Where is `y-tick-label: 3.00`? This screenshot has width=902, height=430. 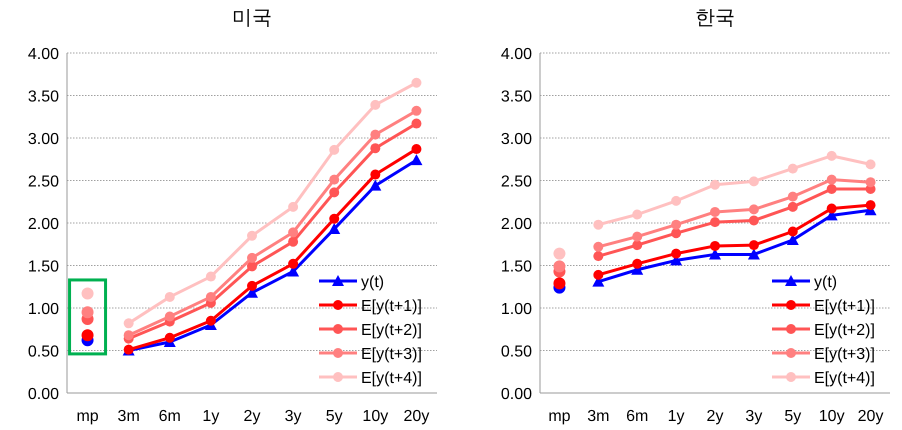 y-tick-label: 3.00 is located at coordinates (516, 139).